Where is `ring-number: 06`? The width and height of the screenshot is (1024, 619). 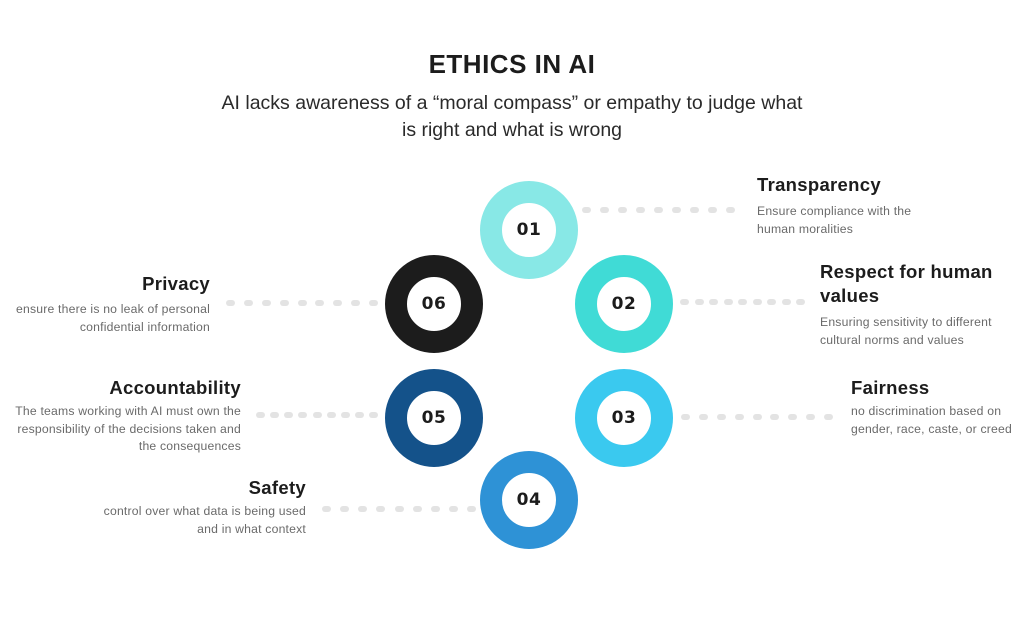
ring-number: 06 is located at coordinates (434, 304).